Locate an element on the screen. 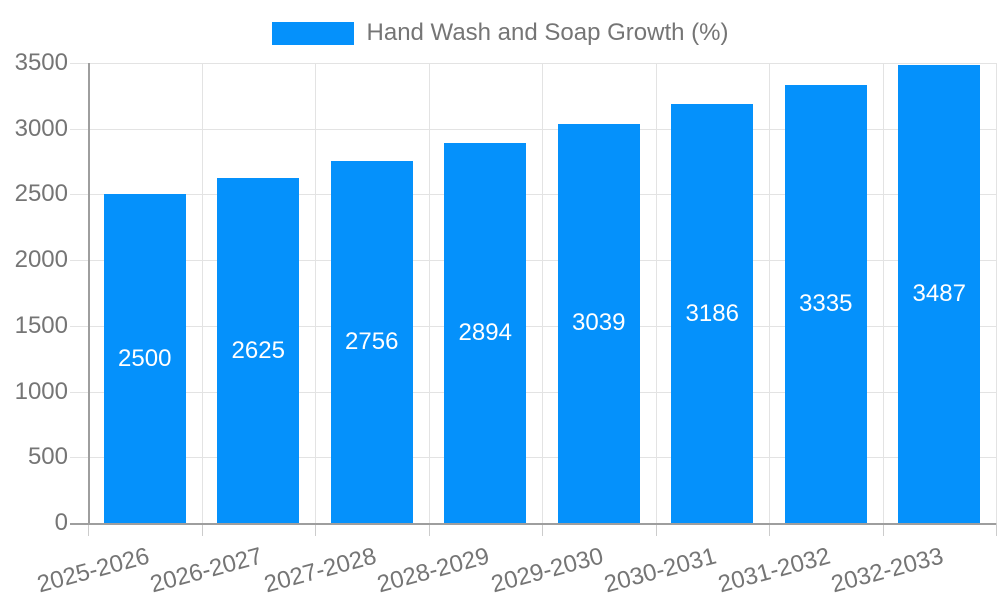 The width and height of the screenshot is (1000, 600). bar-value-label: 3186 is located at coordinates (712, 313).